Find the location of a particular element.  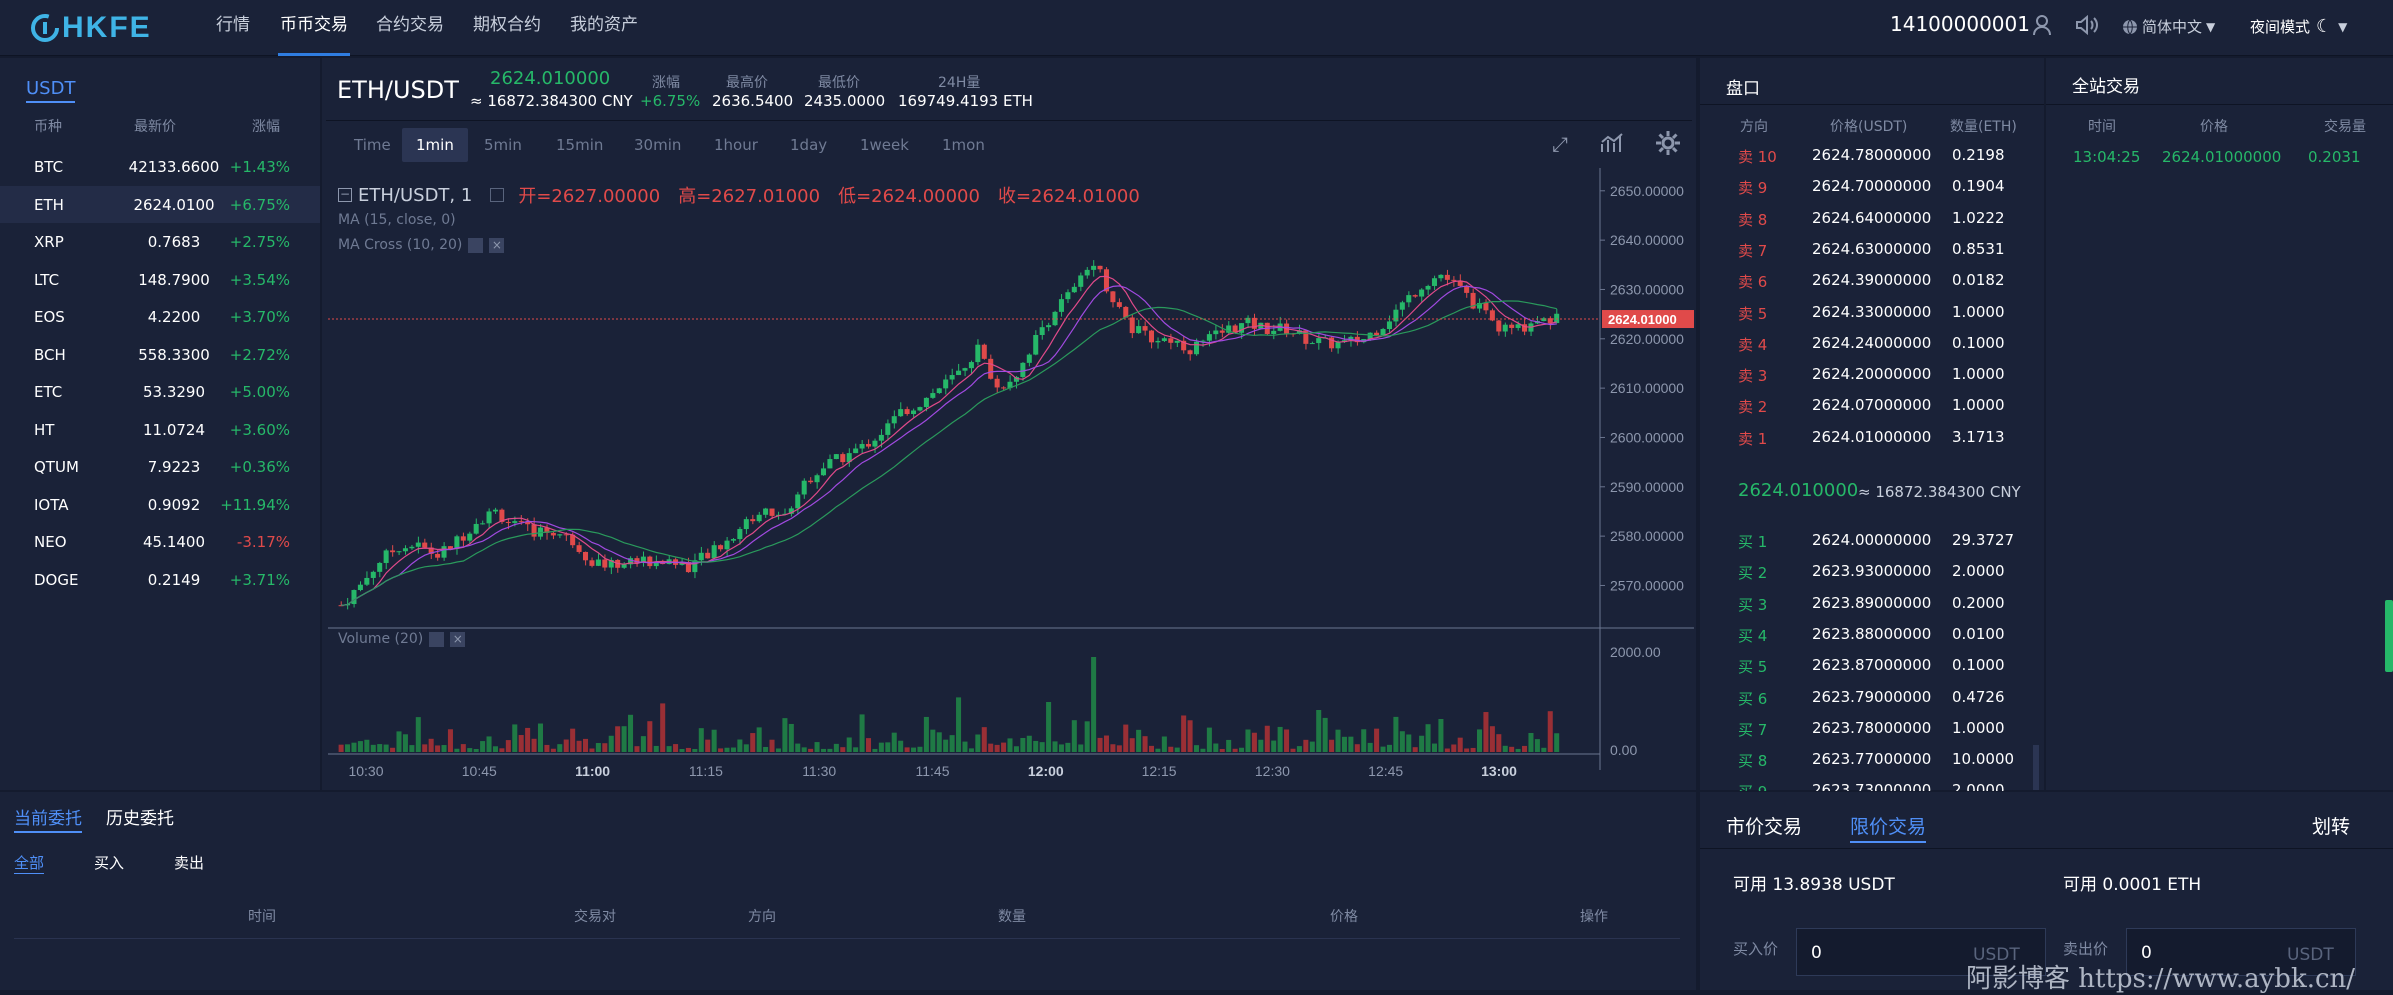

settings-gear-icon is located at coordinates (1668, 145).